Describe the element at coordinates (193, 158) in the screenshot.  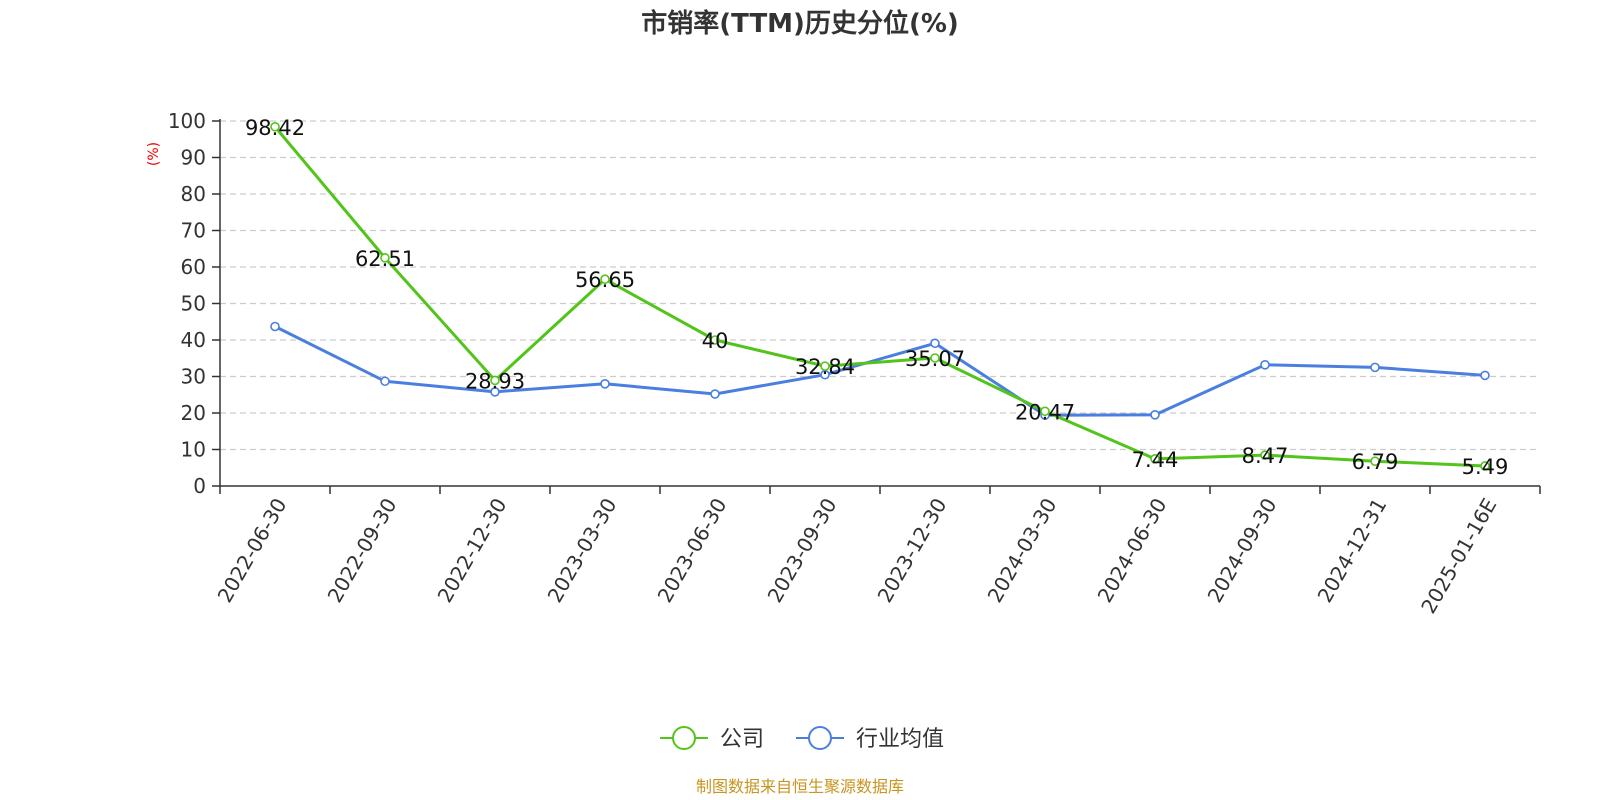
I see `y-tick-label: 90` at that location.